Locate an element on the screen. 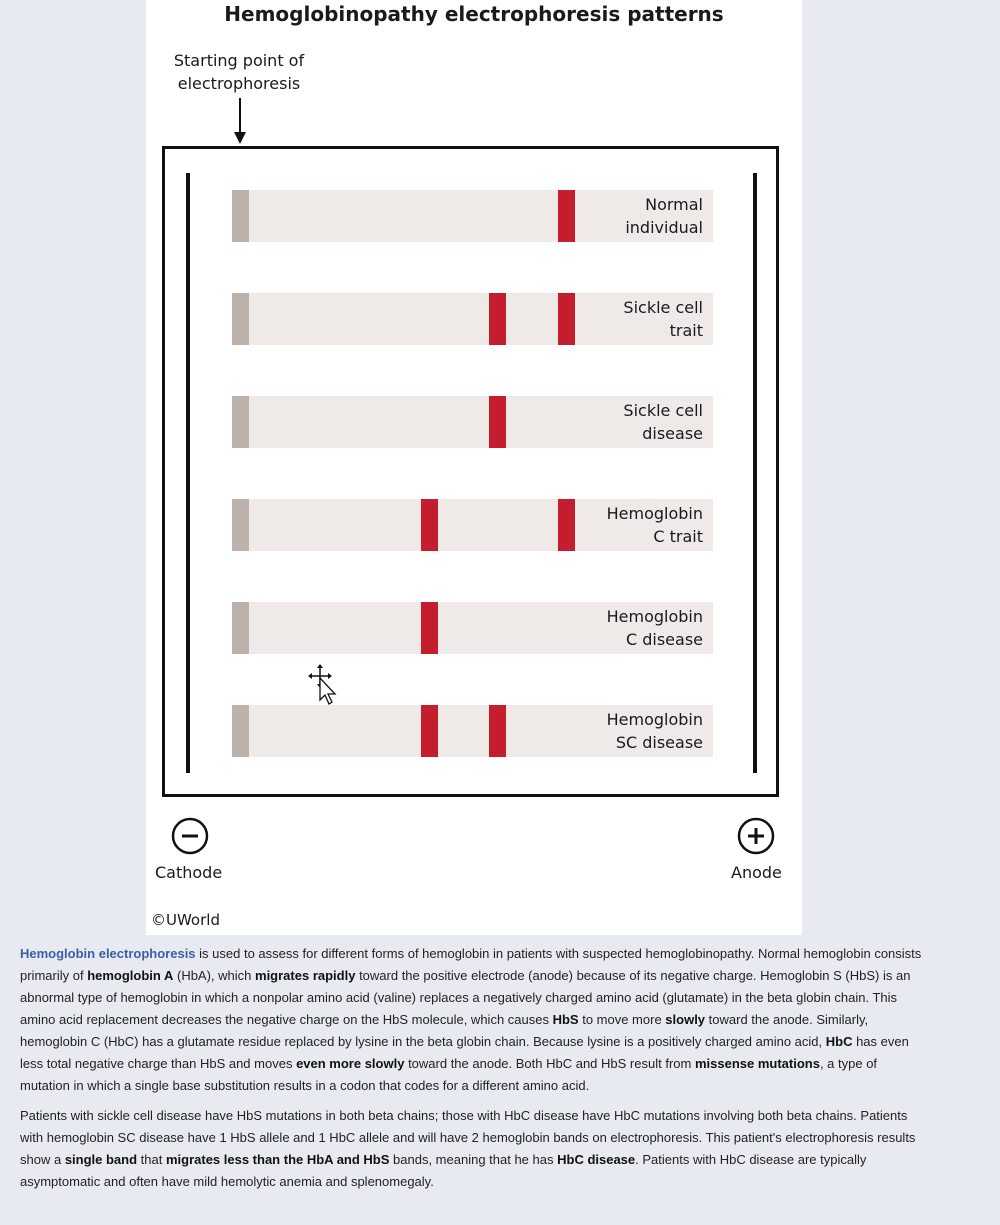 The image size is (1000, 1225). emphasis: even more slowly is located at coordinates (350, 1063).